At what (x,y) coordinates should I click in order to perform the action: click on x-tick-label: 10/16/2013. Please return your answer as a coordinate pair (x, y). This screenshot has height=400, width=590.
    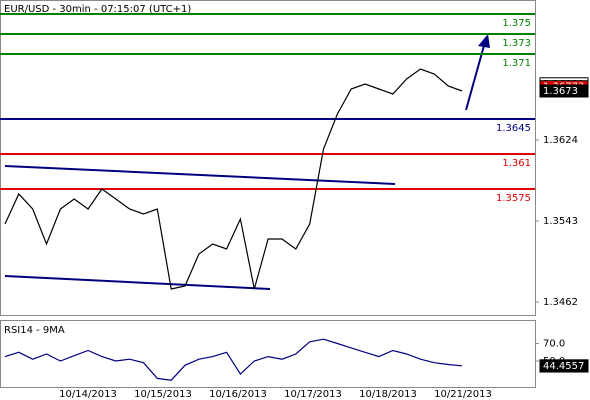
    Looking at the image, I should click on (238, 394).